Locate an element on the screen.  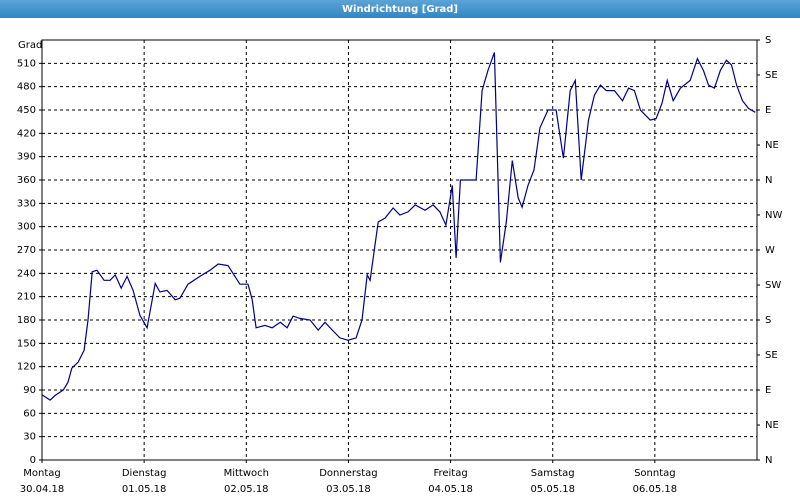
y2-tick-label: NW is located at coordinates (773, 215).